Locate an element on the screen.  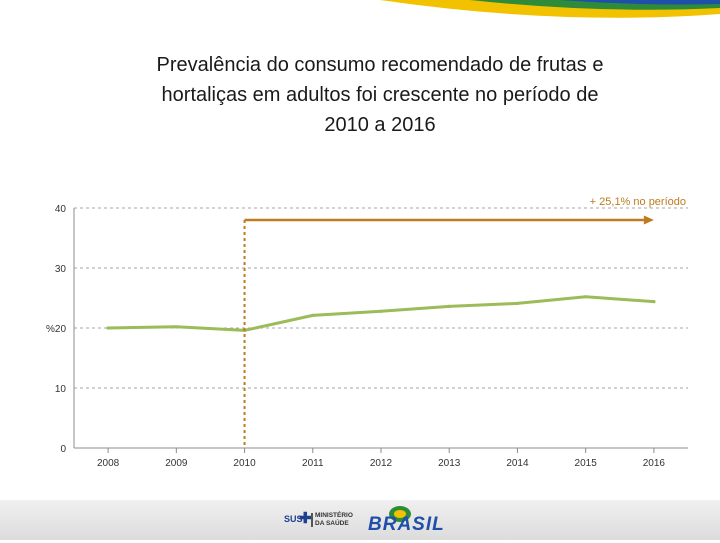
x-tick-label: 2016 is located at coordinates (654, 463).